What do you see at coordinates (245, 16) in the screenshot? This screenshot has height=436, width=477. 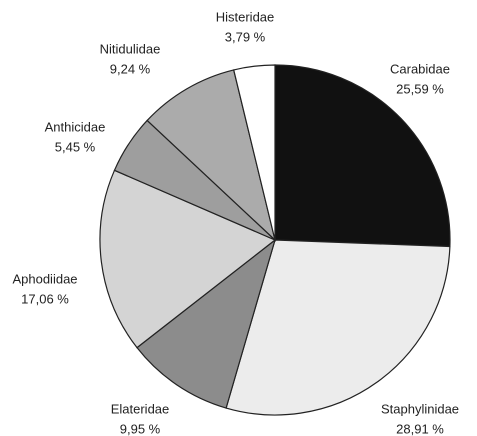 I see `slice-label: Histeridae` at bounding box center [245, 16].